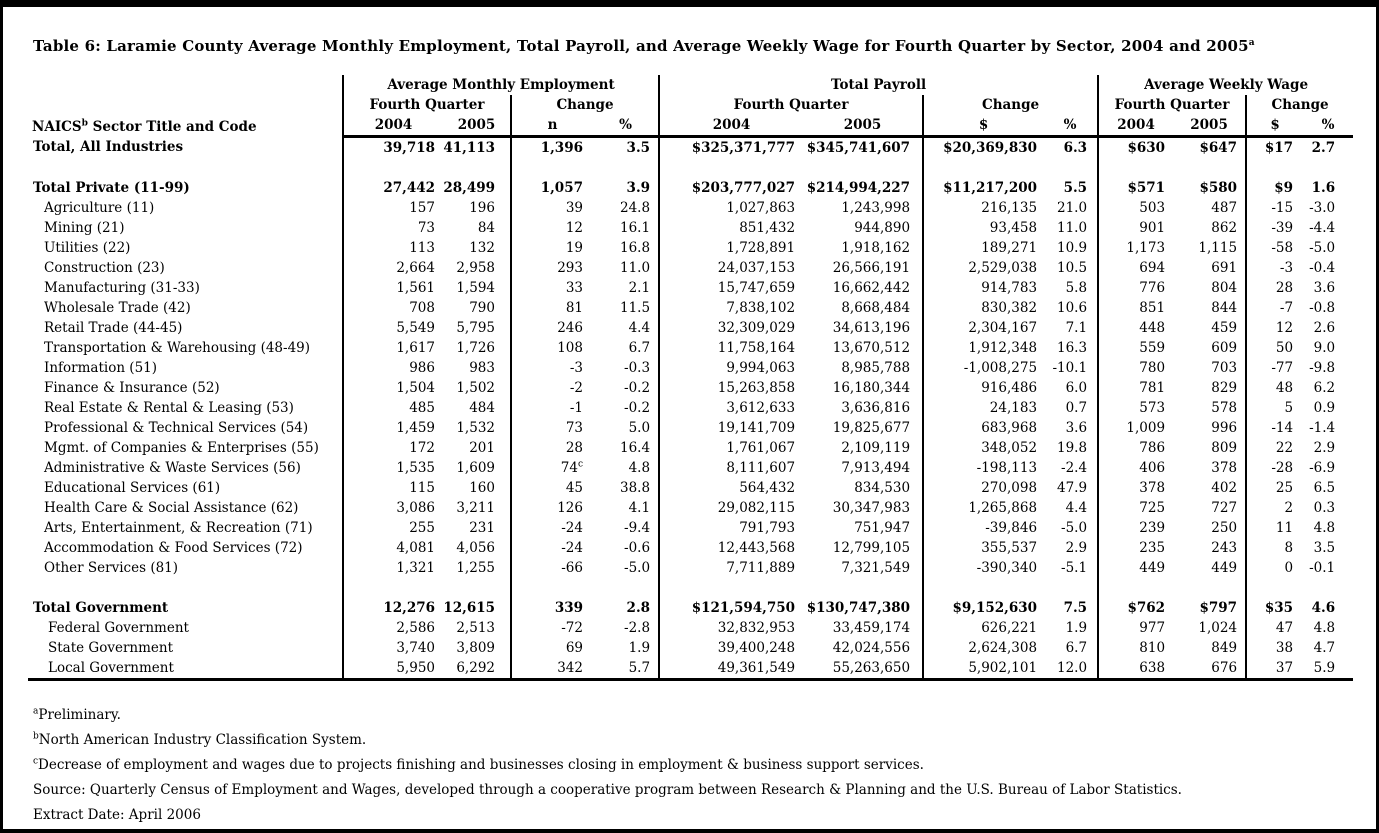 The width and height of the screenshot is (1379, 833). Describe the element at coordinates (1274, 208) in the screenshot. I see `cell-wage-change-dollar: -15` at that location.